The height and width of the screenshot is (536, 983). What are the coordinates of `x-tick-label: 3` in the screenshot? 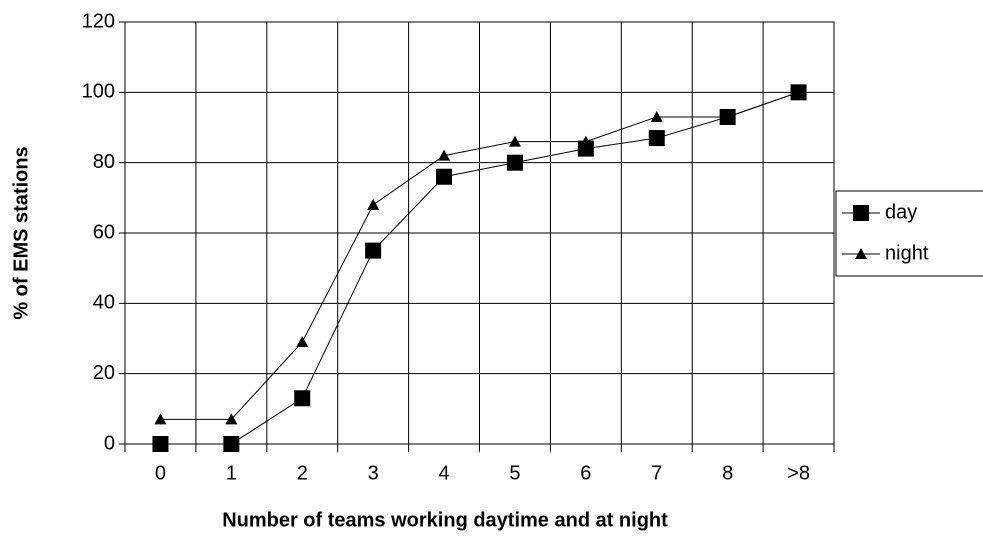 It's located at (373, 473).